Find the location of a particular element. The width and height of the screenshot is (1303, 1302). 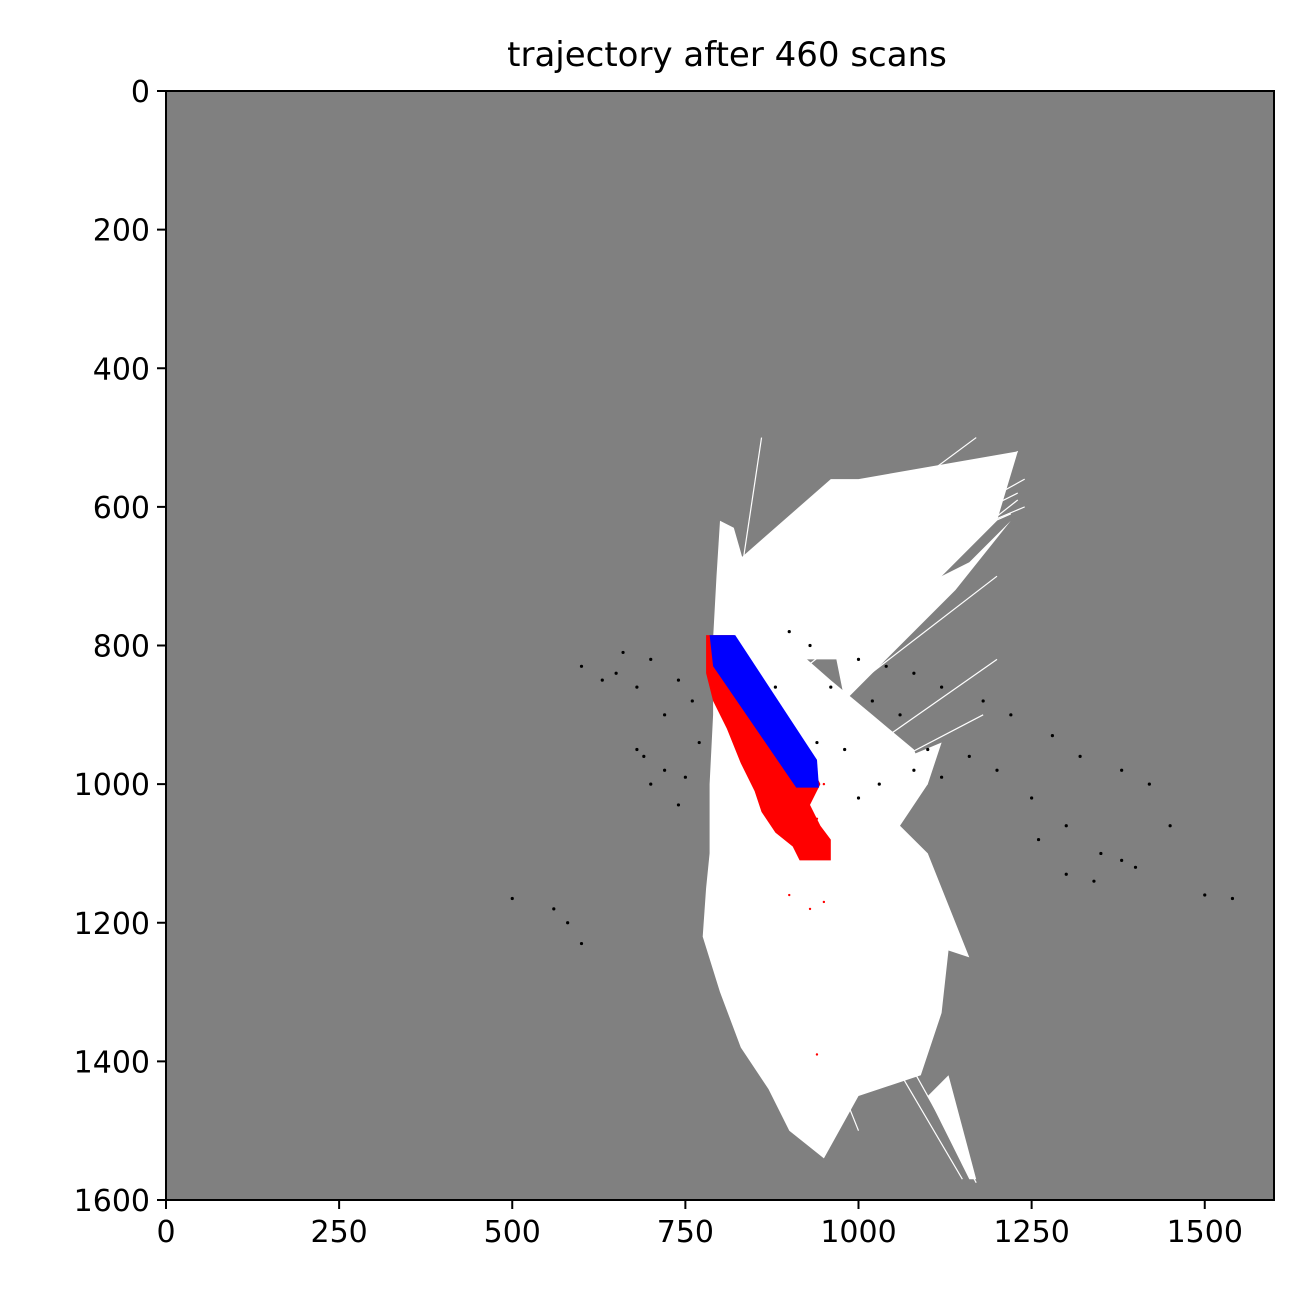

x-tick-label-4: 1000 is located at coordinates (858, 1232).